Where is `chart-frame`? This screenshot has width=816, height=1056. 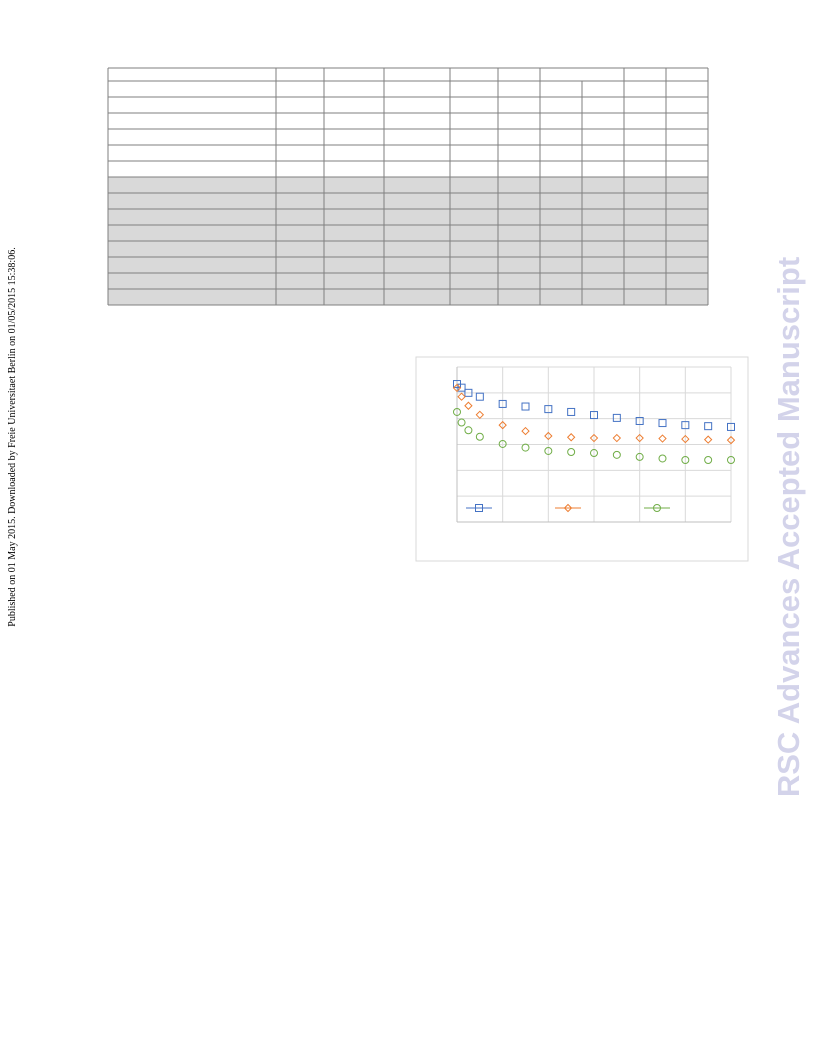
chart-frame is located at coordinates (582, 459).